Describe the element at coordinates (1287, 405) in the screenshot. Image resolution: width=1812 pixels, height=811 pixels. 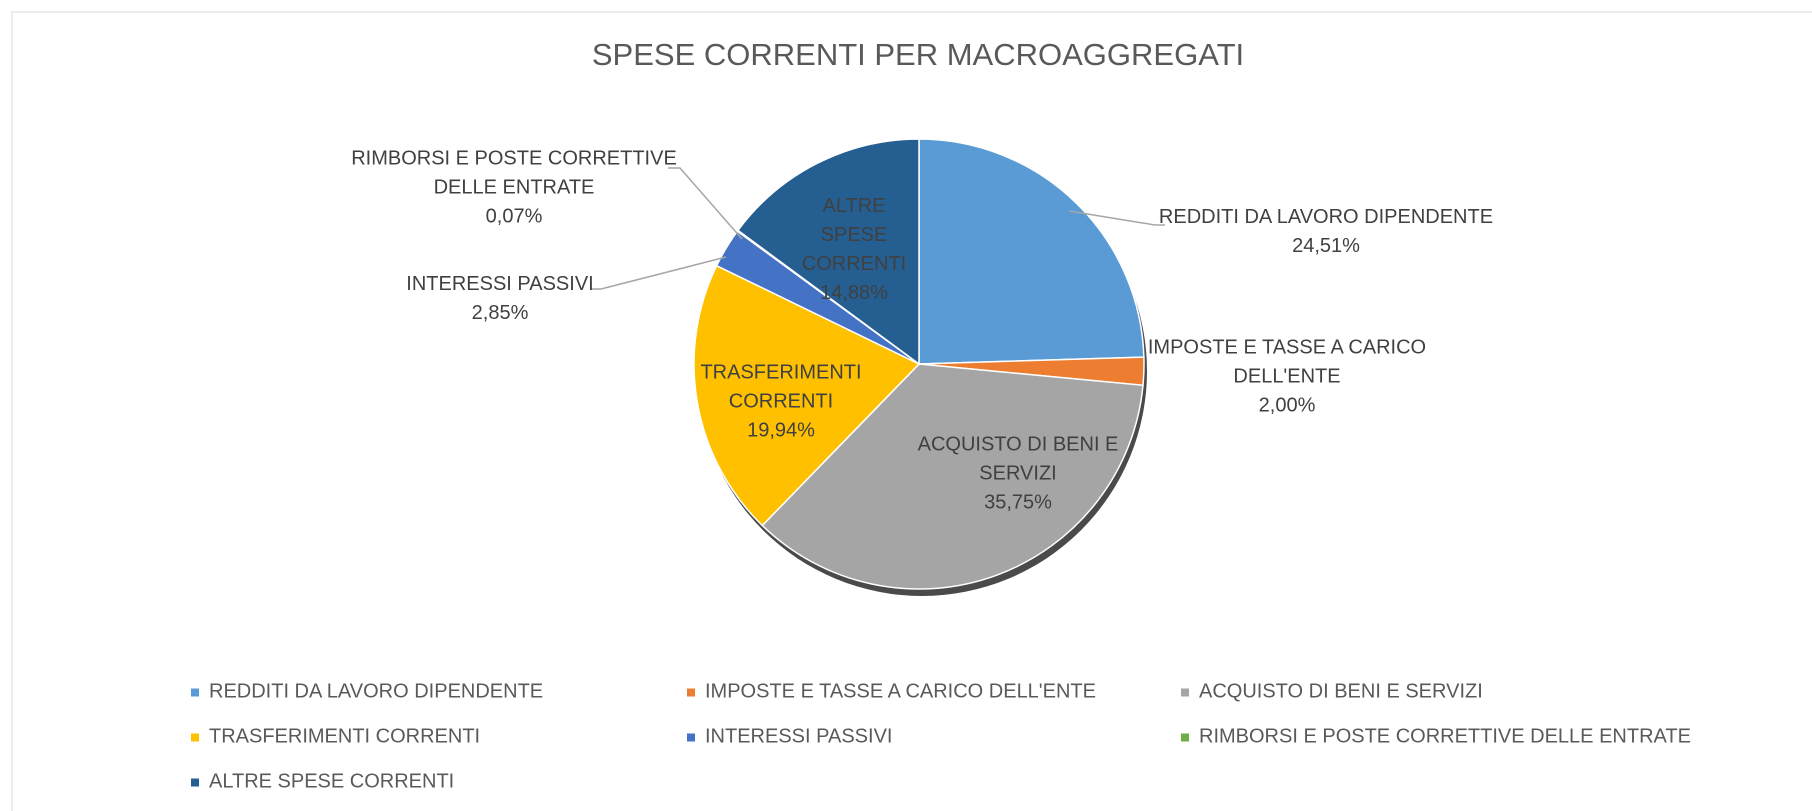
I see `data-label-value: 2,00%` at that location.